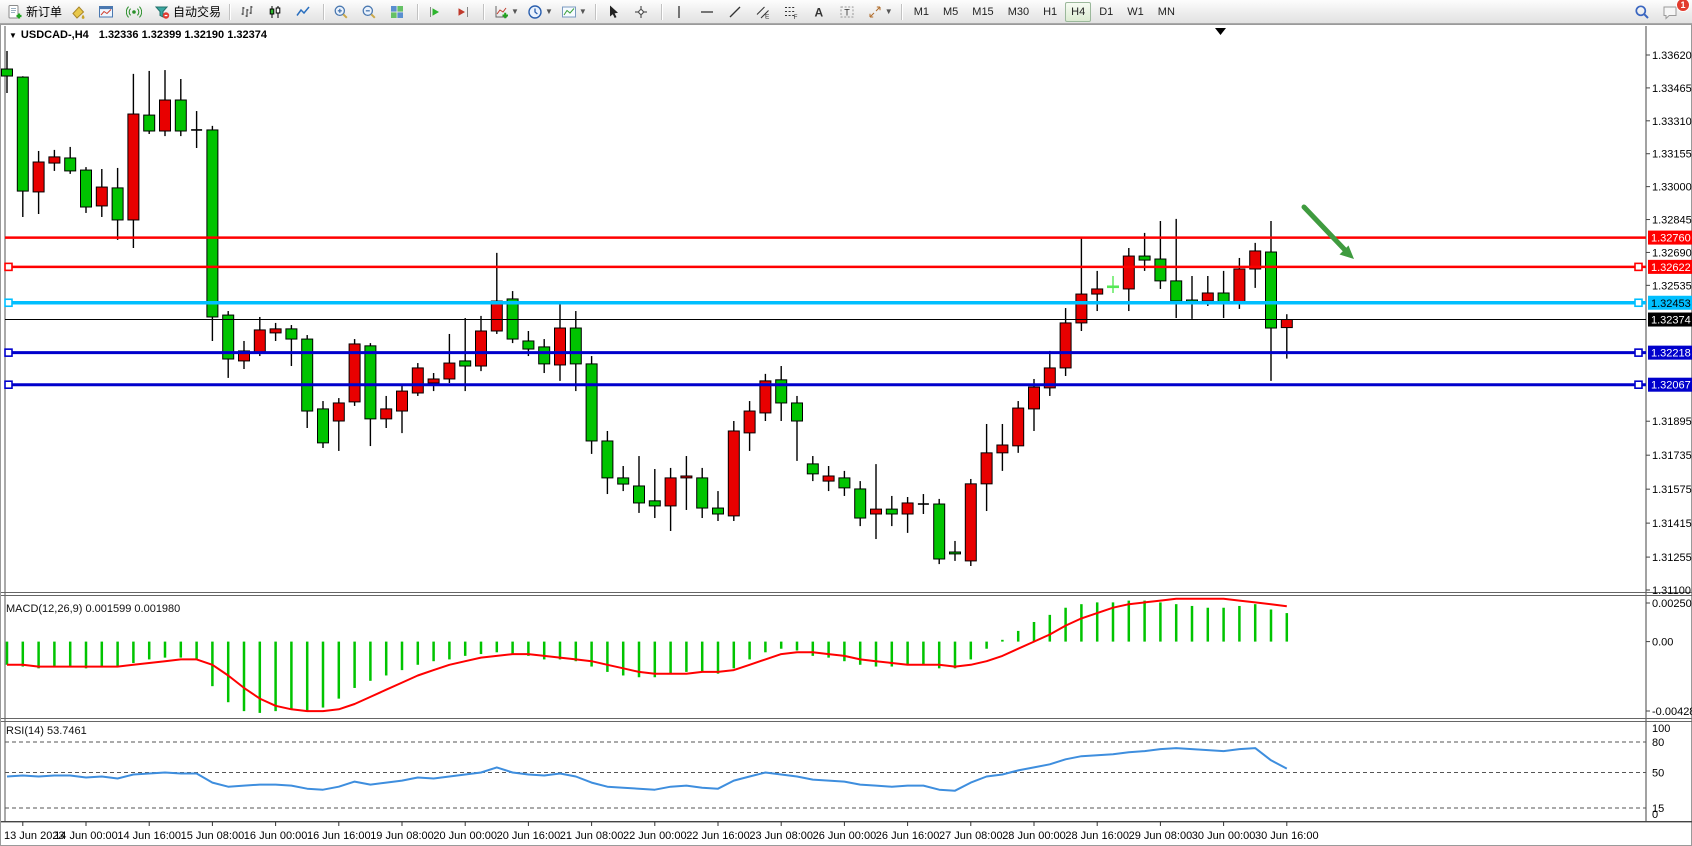  Describe the element at coordinates (1050, 11) in the screenshot. I see `timeframe-h1-button: H1` at that location.